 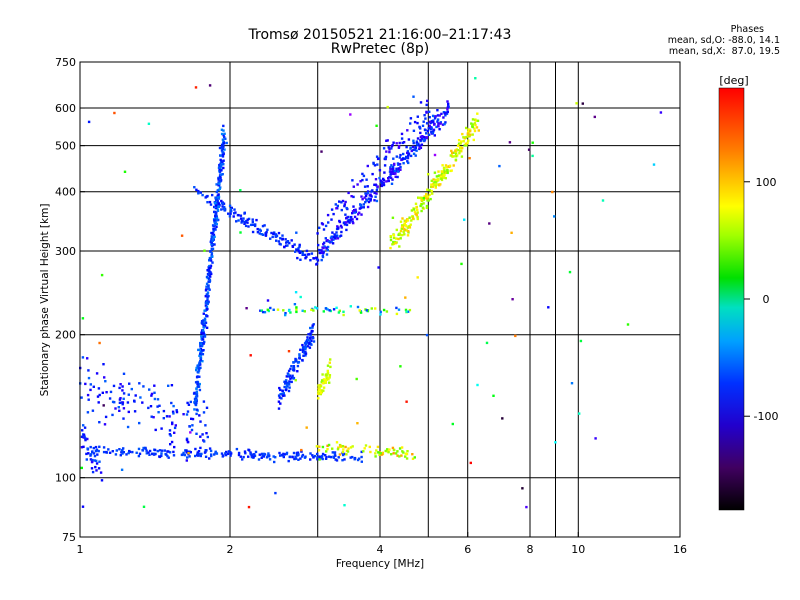 What do you see at coordinates (723, 40) in the screenshot?
I see `phase-stats-o-mode: mean, sd,O: -88.0, 14.1` at bounding box center [723, 40].